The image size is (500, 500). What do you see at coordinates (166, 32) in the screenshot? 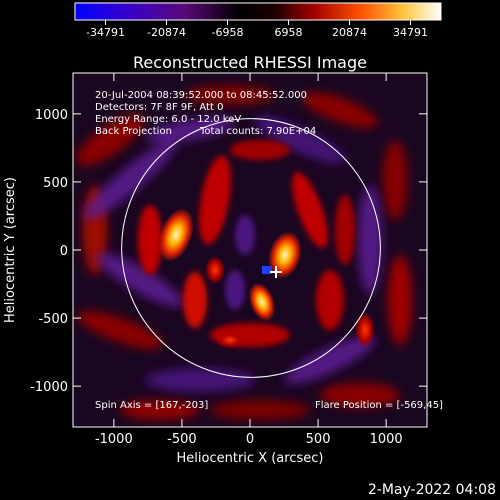
I see `colorbar-tick-label: -20874` at bounding box center [166, 32].